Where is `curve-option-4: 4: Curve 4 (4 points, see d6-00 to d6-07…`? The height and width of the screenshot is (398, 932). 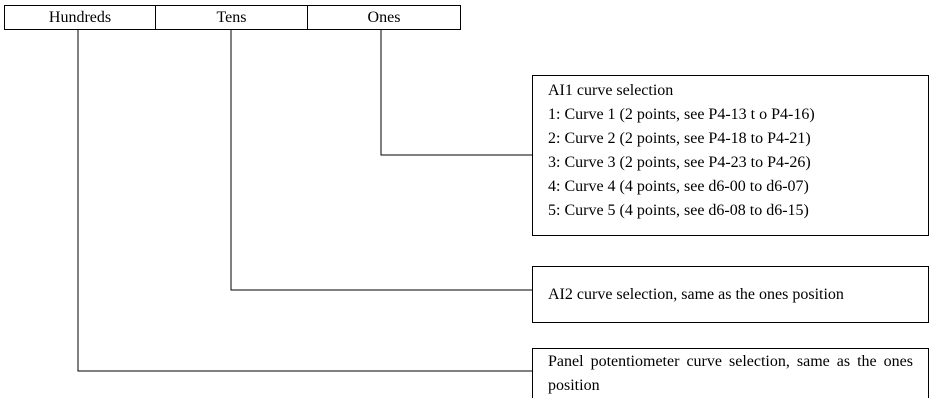
curve-option-4: 4: Curve 4 (4 points, see d6-00 to d6-07… is located at coordinates (678, 186).